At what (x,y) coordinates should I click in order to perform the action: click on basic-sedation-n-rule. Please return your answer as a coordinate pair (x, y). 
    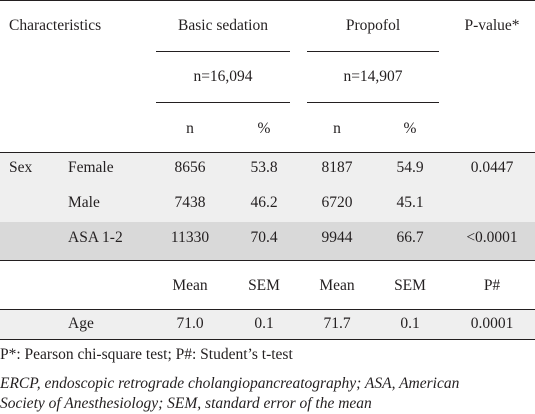
    Looking at the image, I should click on (223, 102).